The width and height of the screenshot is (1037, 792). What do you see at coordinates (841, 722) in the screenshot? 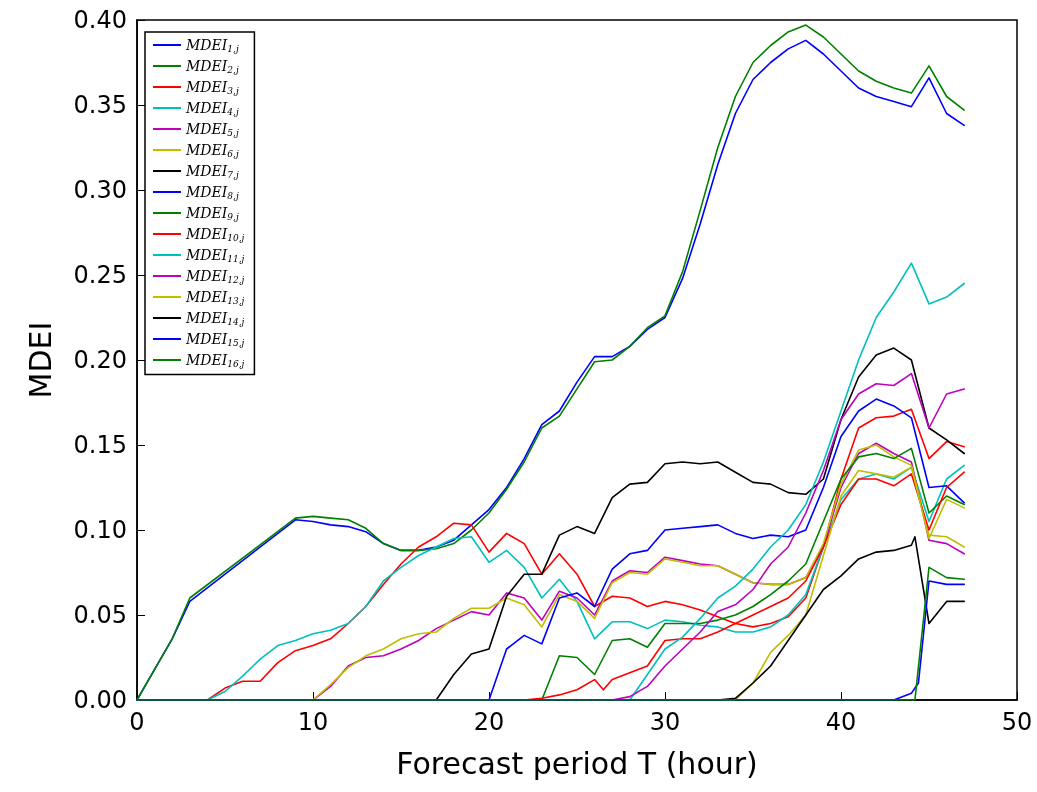
I see `x-tick-label: 40` at bounding box center [841, 722].